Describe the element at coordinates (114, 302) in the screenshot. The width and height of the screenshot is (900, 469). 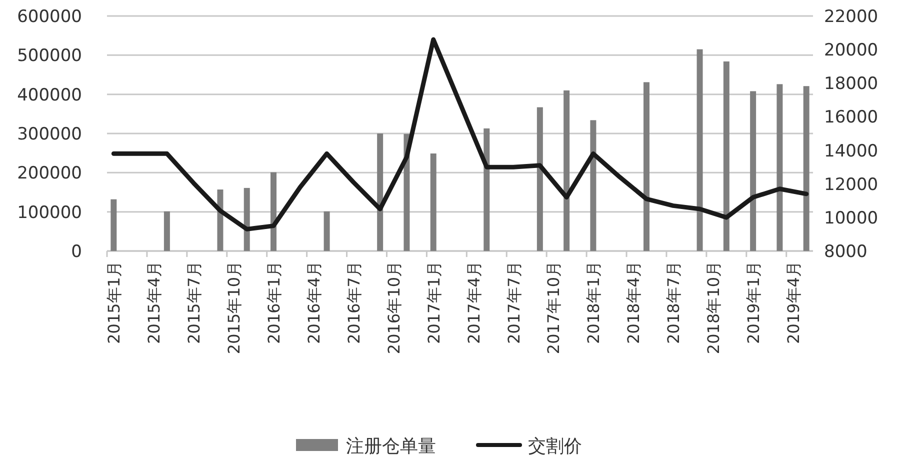
I see `x-tick-label: 2015年1月` at that location.